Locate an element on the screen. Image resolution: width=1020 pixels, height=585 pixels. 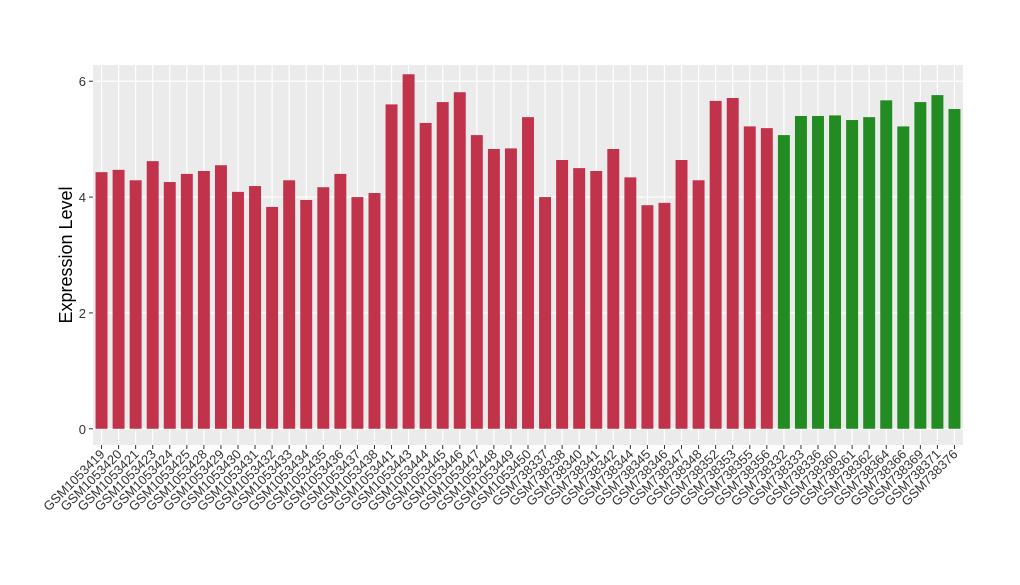
y-tick-label: 6 is located at coordinates (82, 81).